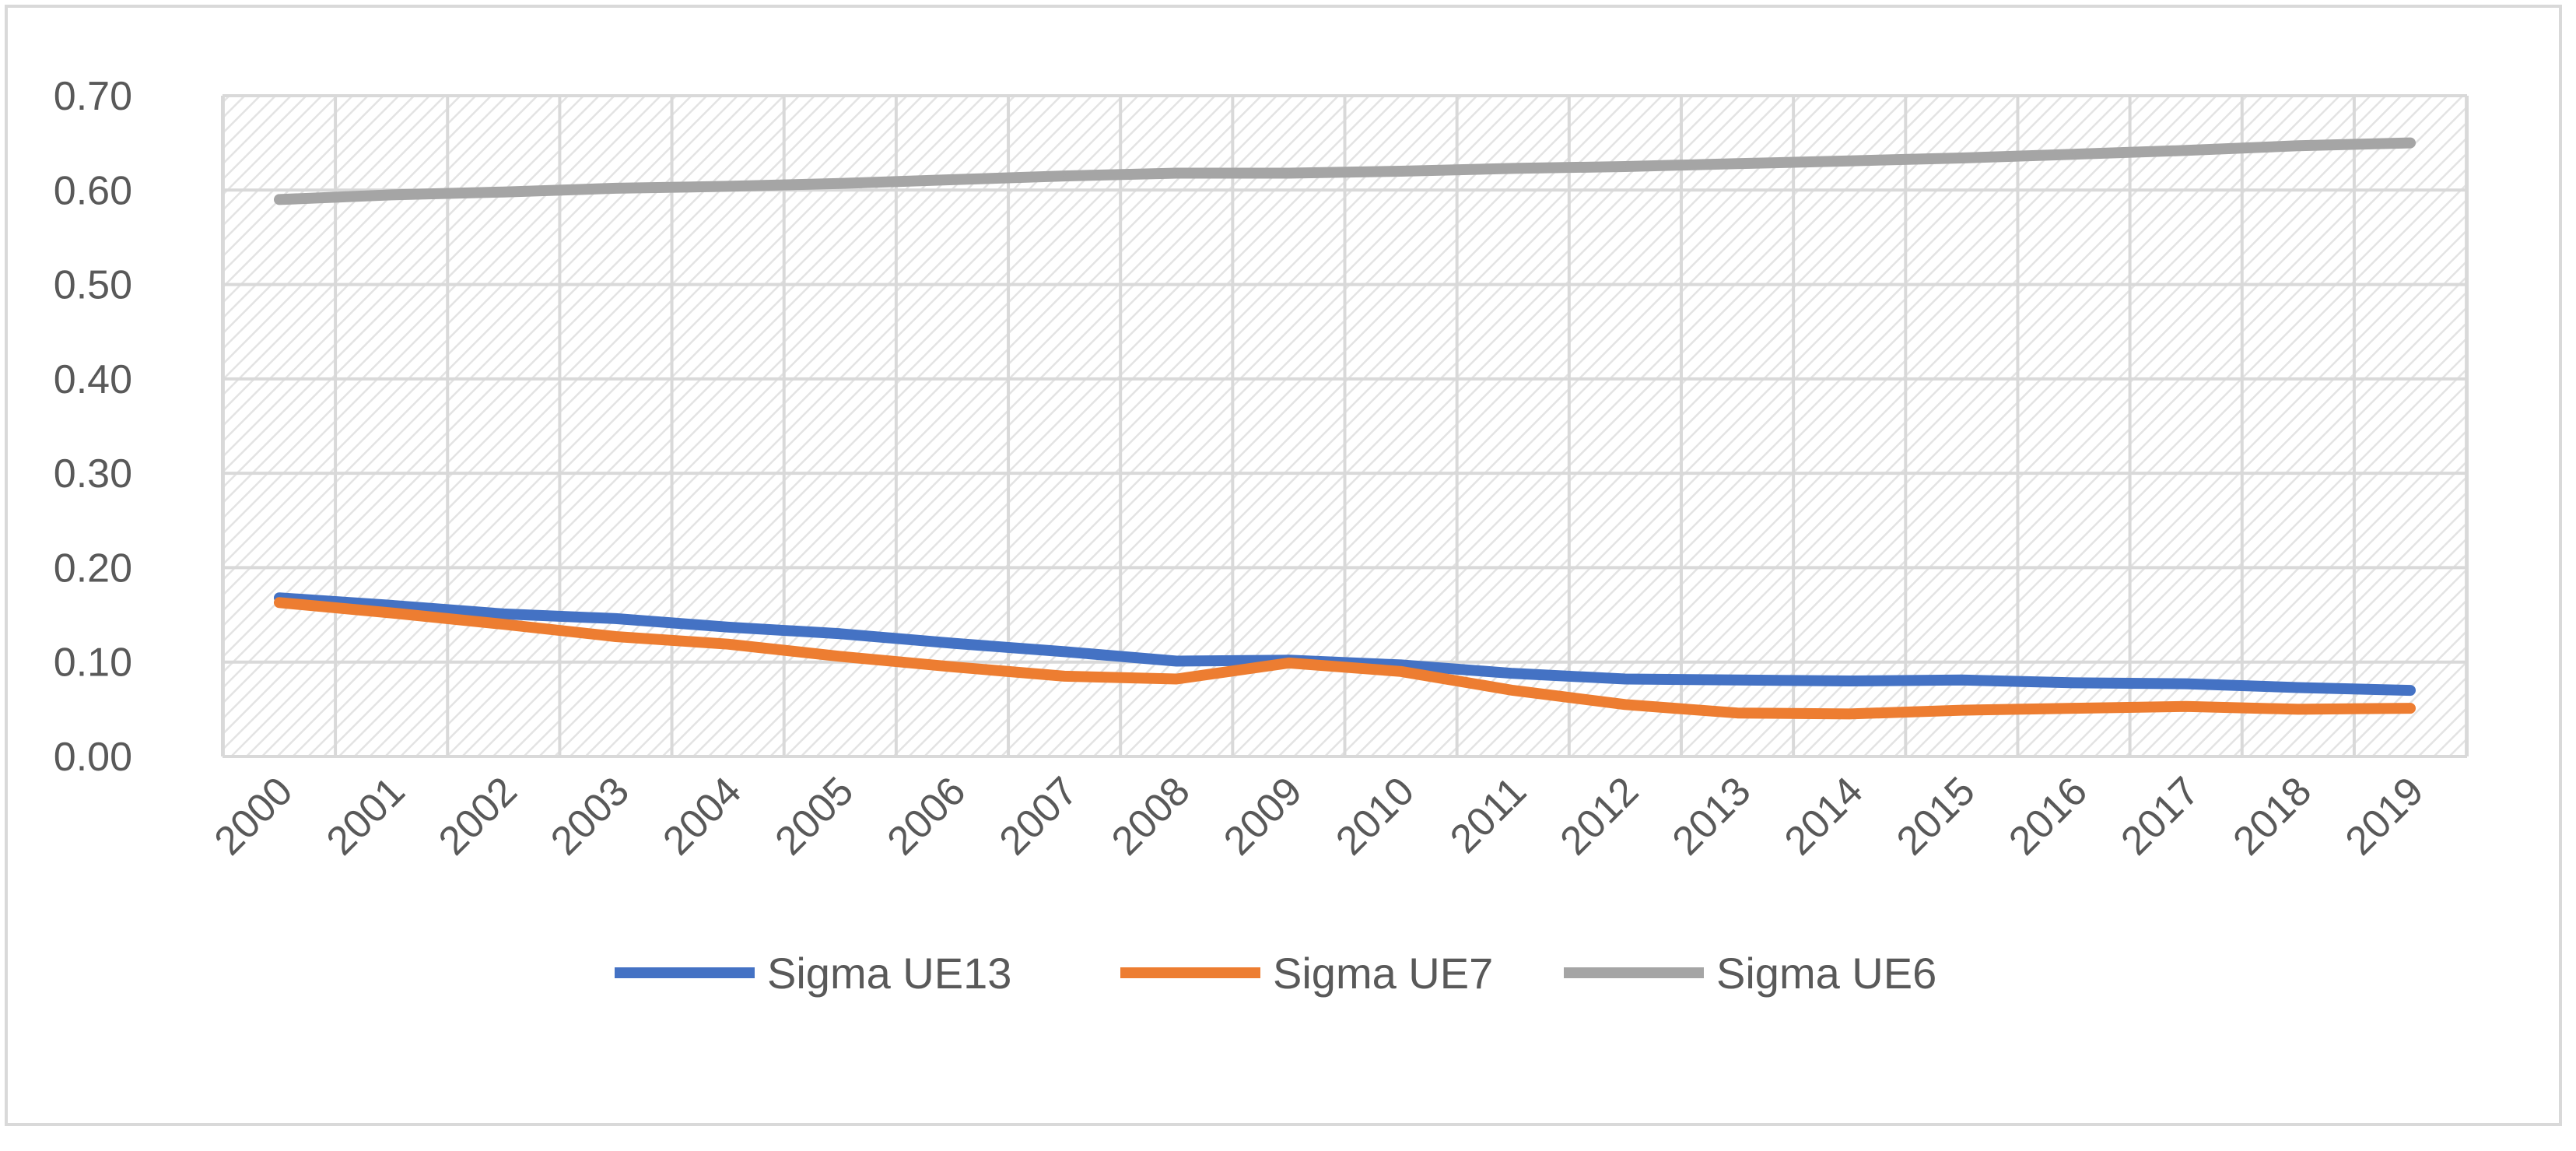 The width and height of the screenshot is (2576, 1151). Describe the element at coordinates (1375, 816) in the screenshot. I see `x-tick-label: 2010` at that location.